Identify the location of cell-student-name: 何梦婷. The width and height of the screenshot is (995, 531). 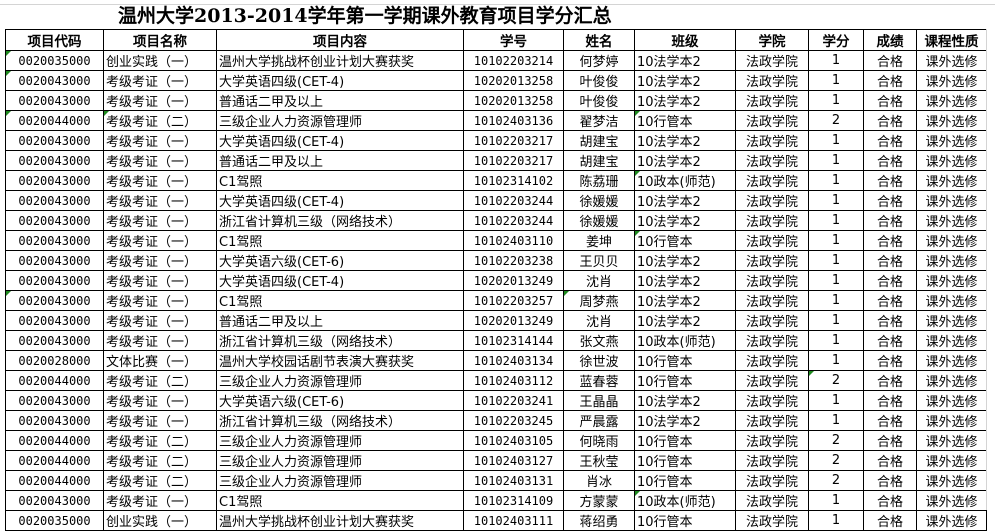
(599, 60).